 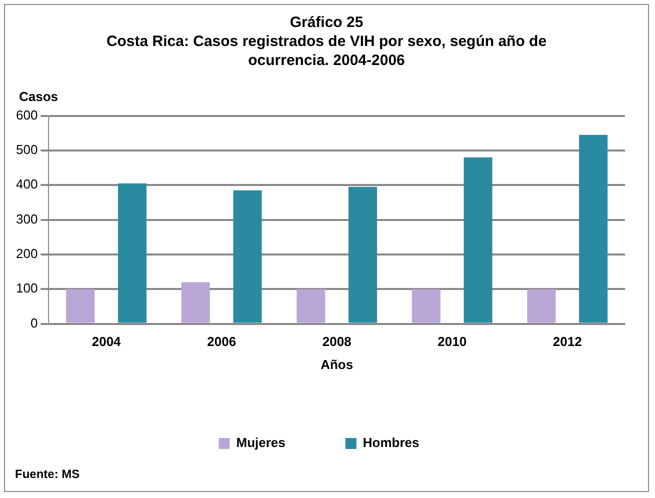 I want to click on x-tick-label: 2004, so click(x=107, y=342).